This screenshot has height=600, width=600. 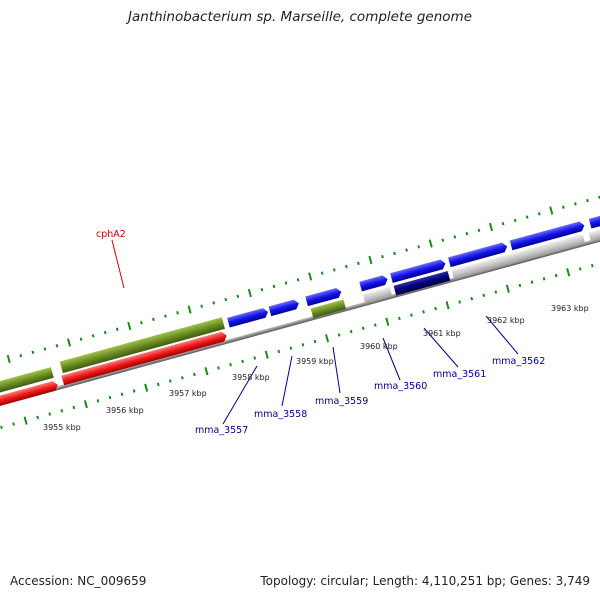 I want to click on rna-gene-left, so click(x=27, y=381).